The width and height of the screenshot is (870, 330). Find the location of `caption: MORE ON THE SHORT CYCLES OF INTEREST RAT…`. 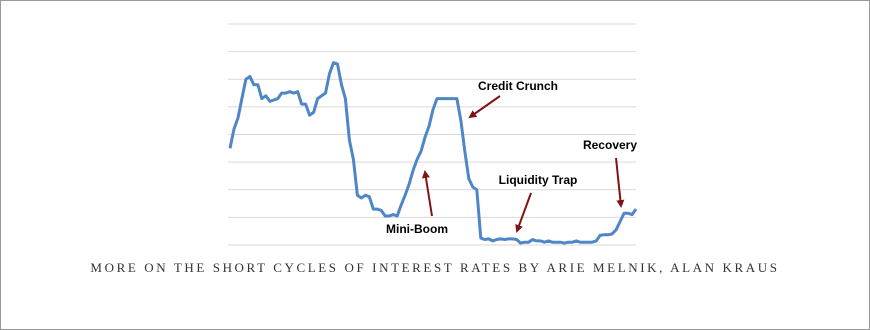

caption: MORE ON THE SHORT CYCLES OF INTEREST RAT… is located at coordinates (434, 267).